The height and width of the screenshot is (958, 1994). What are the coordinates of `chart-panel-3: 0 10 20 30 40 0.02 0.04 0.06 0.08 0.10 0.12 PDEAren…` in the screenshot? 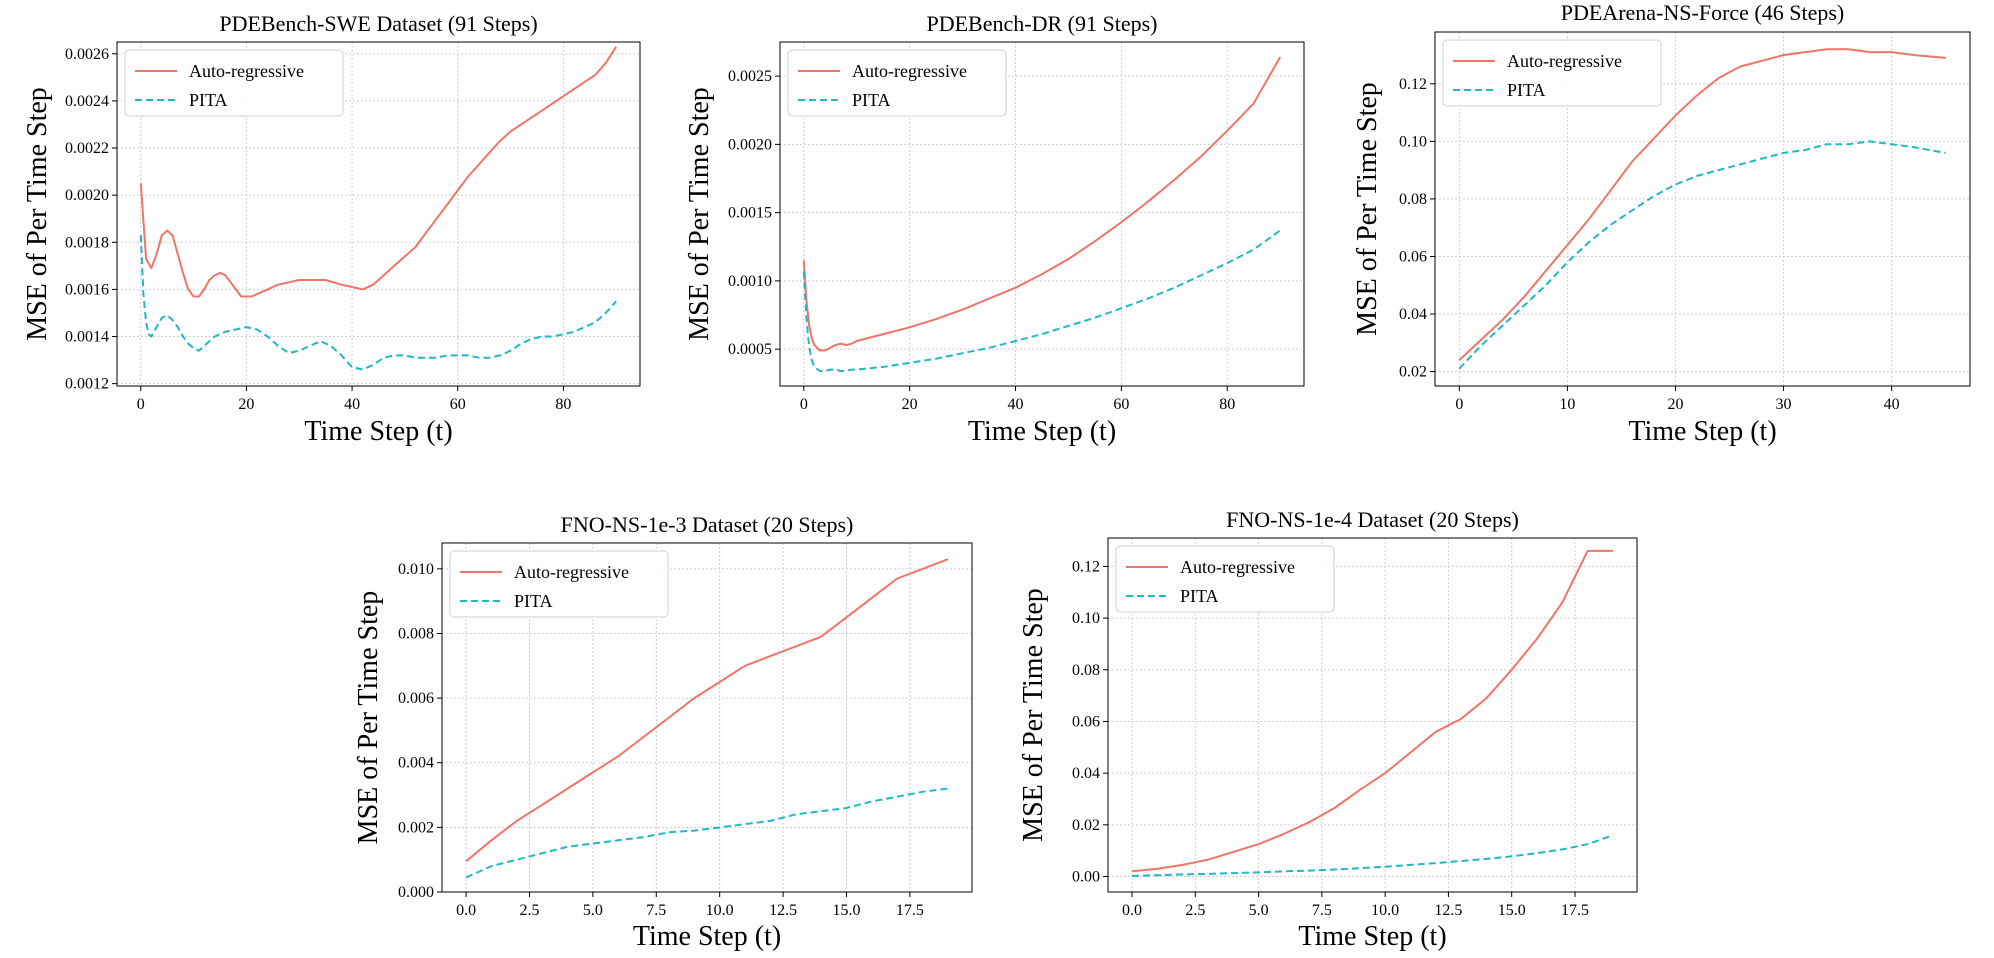 It's located at (1661, 223).